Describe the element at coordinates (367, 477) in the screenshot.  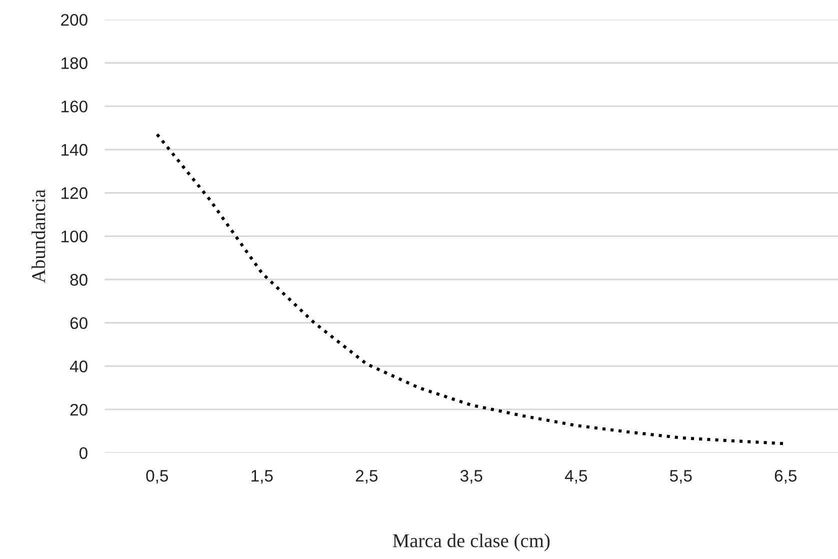
I see `x-tick-label: 2,5` at that location.